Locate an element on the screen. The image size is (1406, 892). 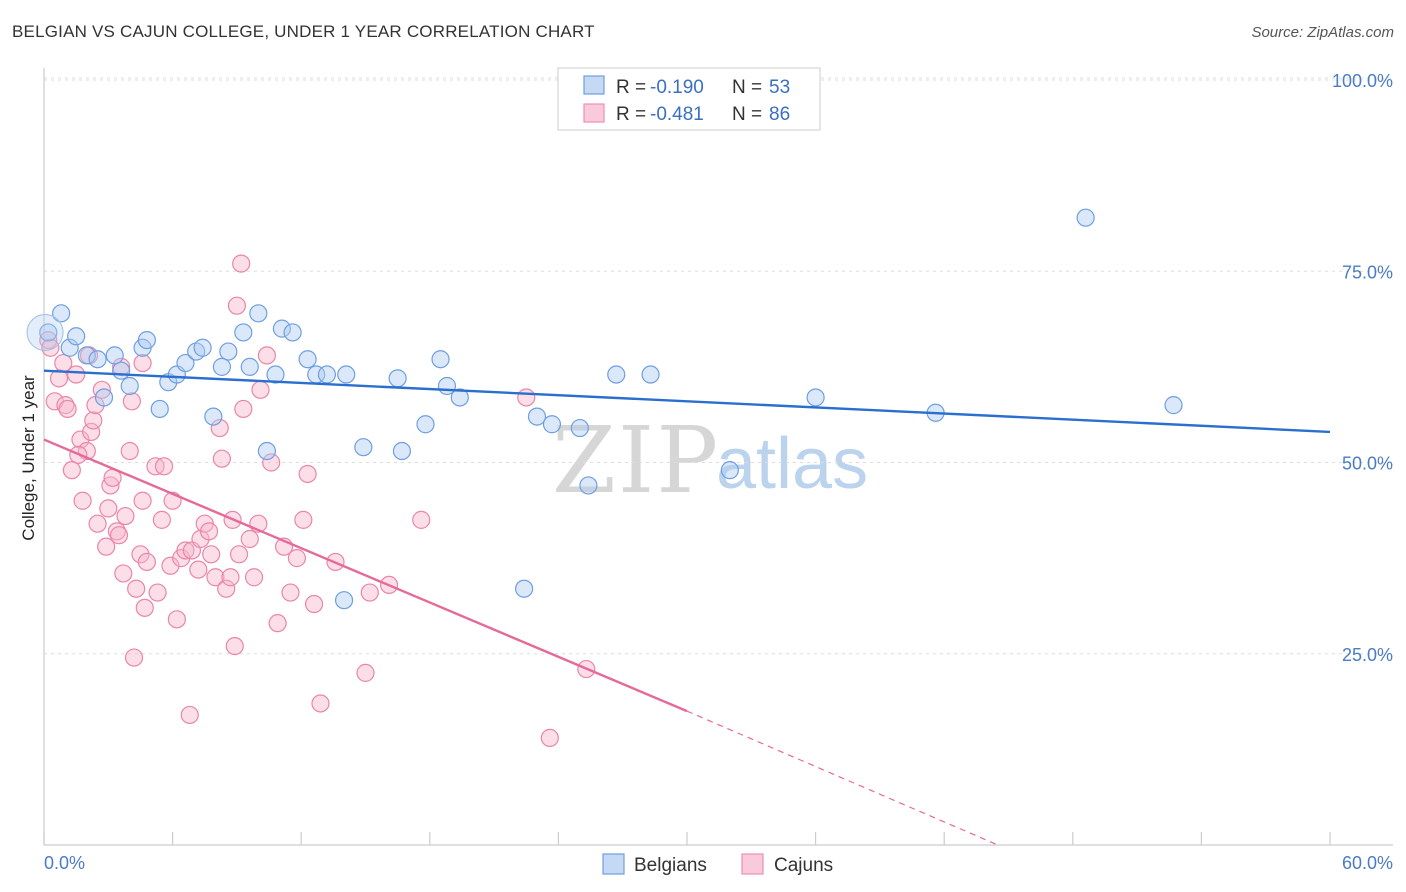
y-axis-label: College, Under 1 year is located at coordinates (28, 458).